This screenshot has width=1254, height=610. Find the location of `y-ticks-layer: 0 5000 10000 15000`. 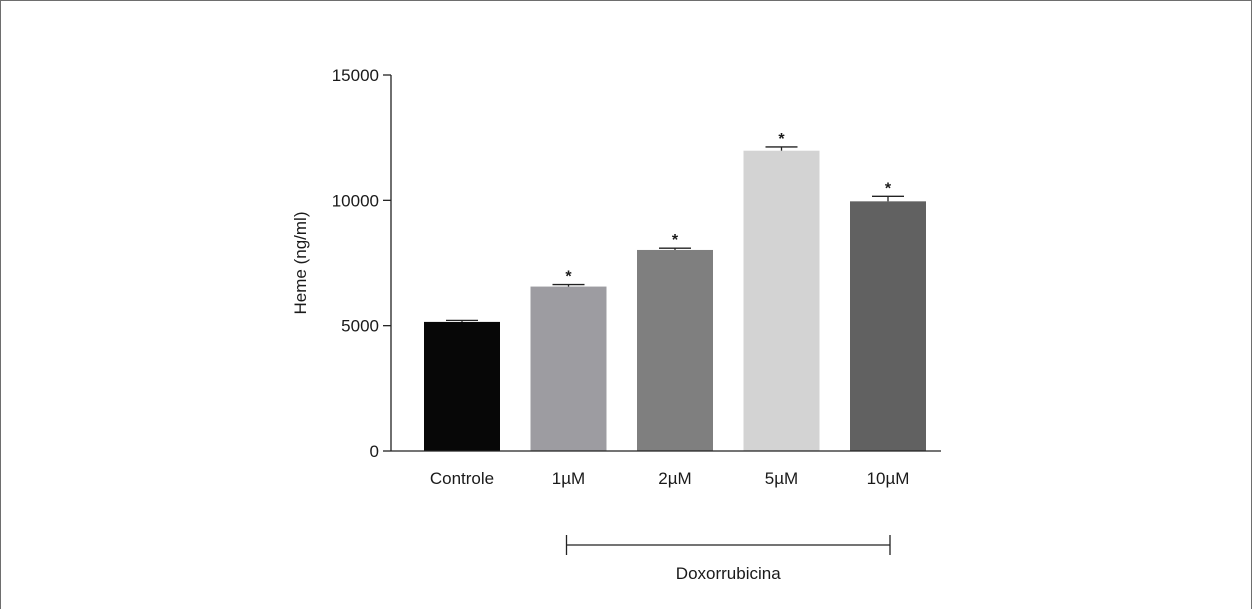

y-ticks-layer: 0 5000 10000 15000 is located at coordinates (361, 263).